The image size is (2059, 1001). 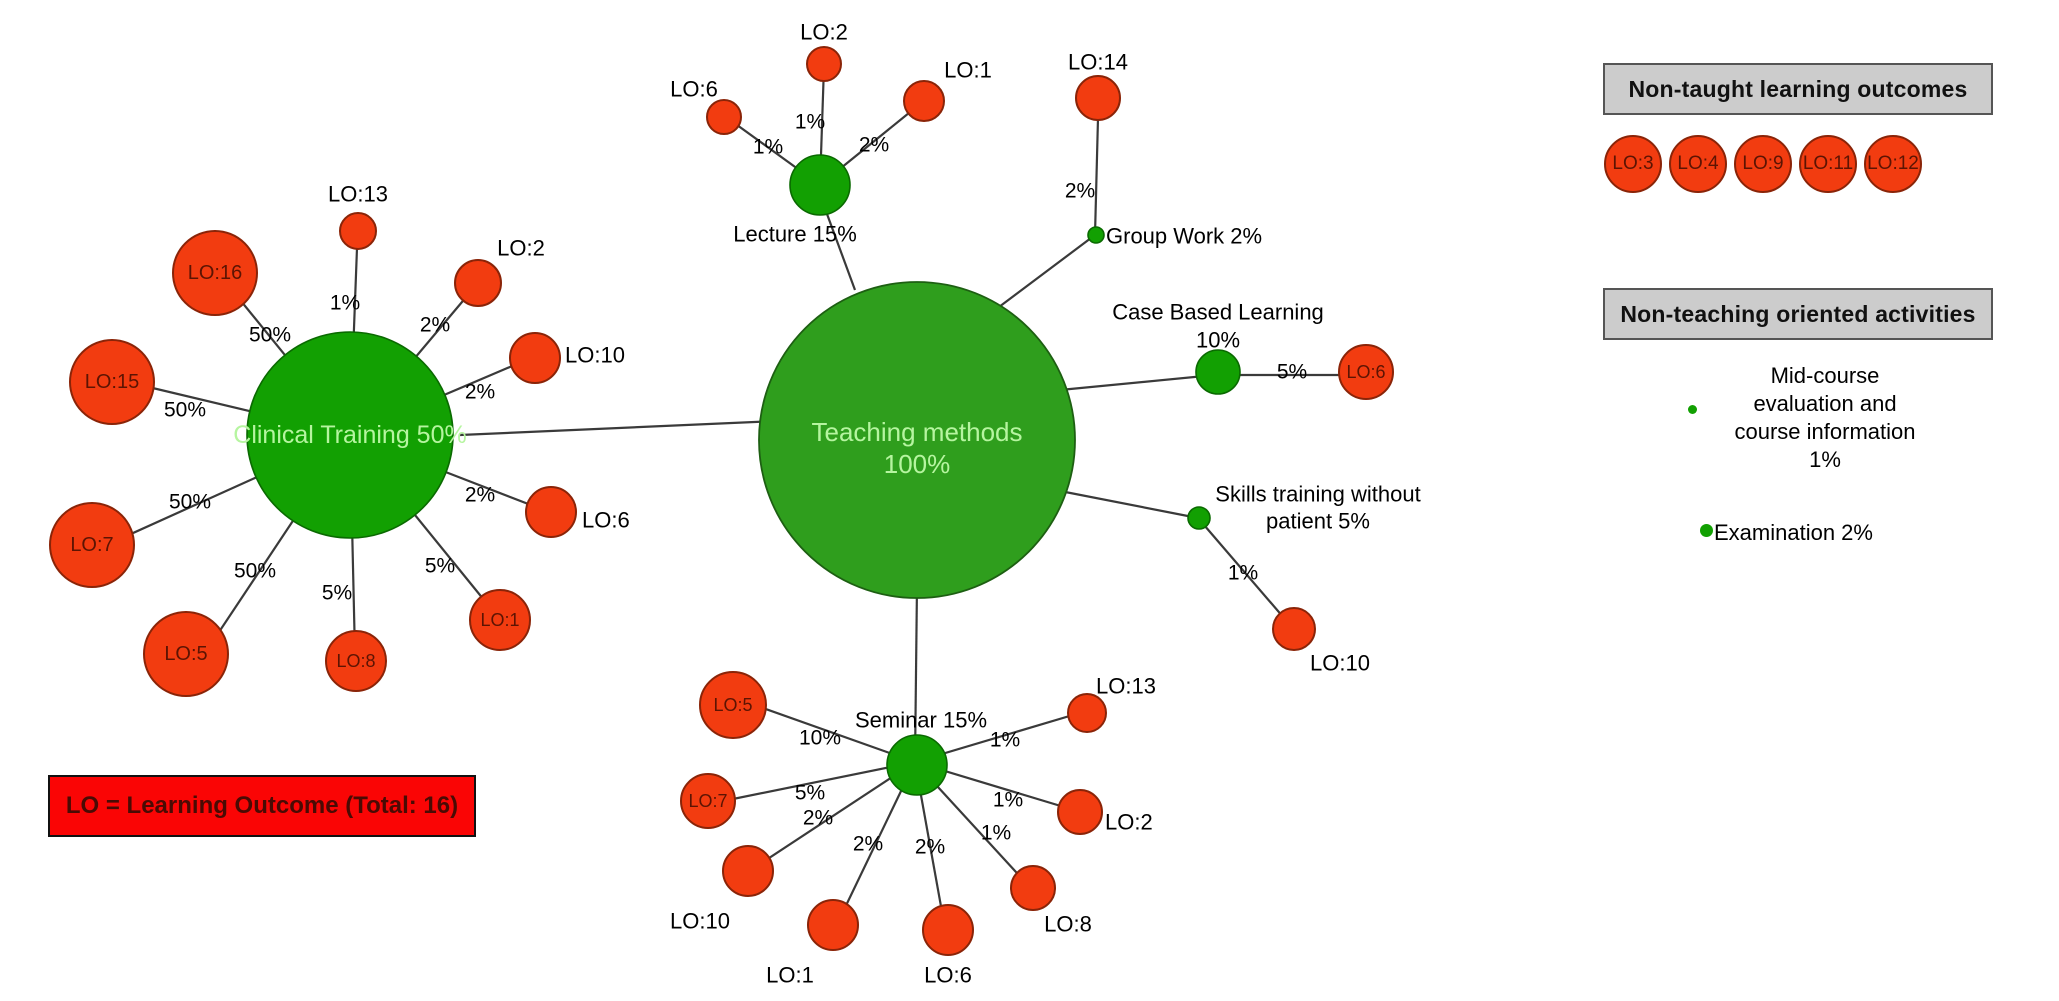 What do you see at coordinates (724, 117) in the screenshot?
I see `leaf-lecture-lo6` at bounding box center [724, 117].